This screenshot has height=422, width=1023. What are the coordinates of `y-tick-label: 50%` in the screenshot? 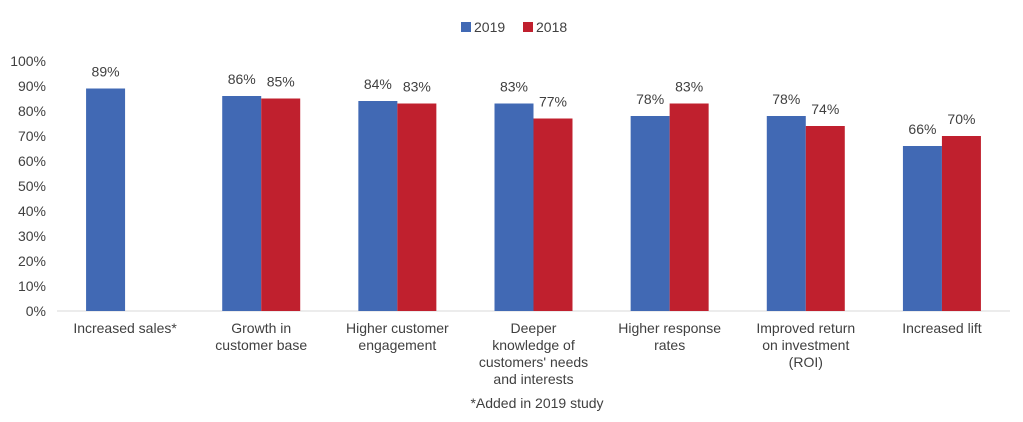 It's located at (32, 186).